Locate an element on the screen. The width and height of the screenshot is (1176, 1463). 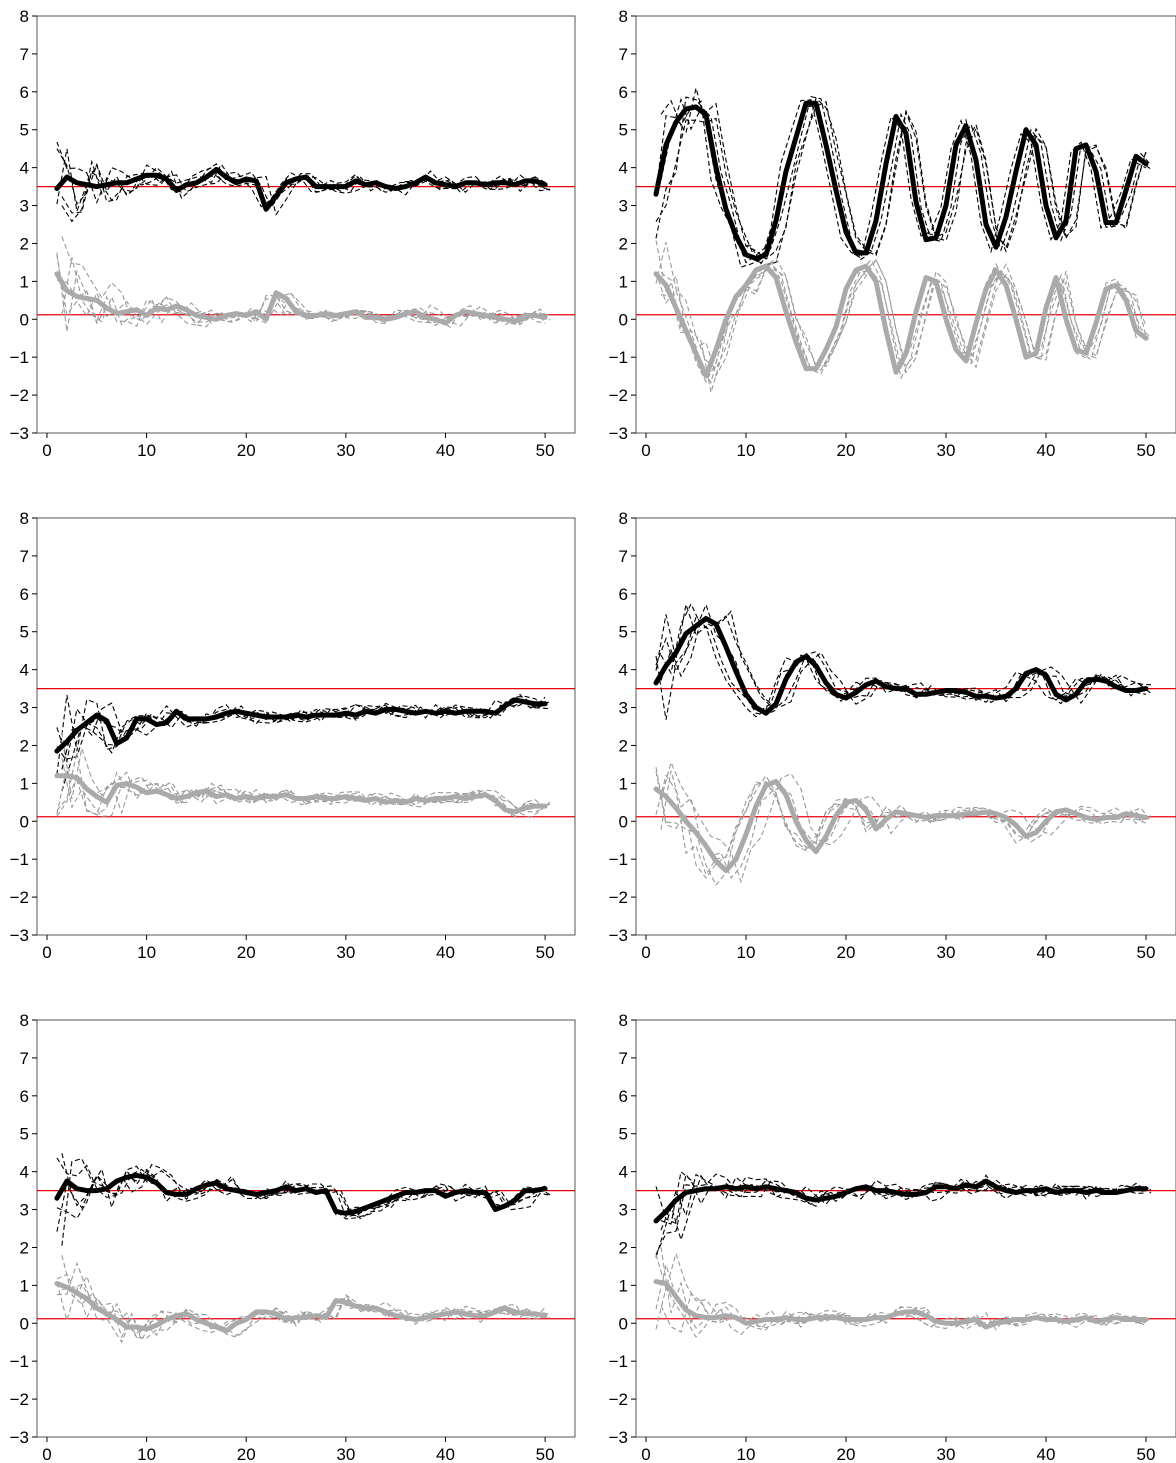
panel-2: −3 −2 −1 0 1 2 3 4 5 6 7 8 0 10 20 30 40 50 is located at coordinates (892, 233).